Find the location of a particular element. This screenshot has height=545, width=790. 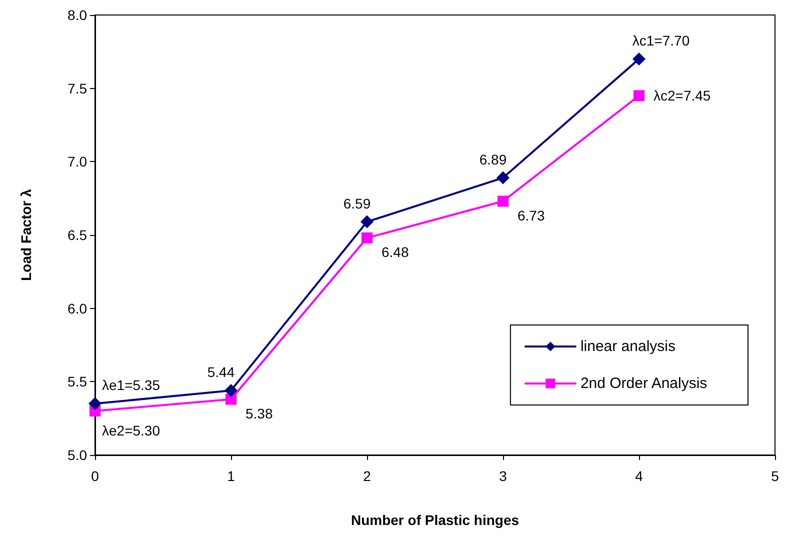

data-label: 5.38 is located at coordinates (259, 413).